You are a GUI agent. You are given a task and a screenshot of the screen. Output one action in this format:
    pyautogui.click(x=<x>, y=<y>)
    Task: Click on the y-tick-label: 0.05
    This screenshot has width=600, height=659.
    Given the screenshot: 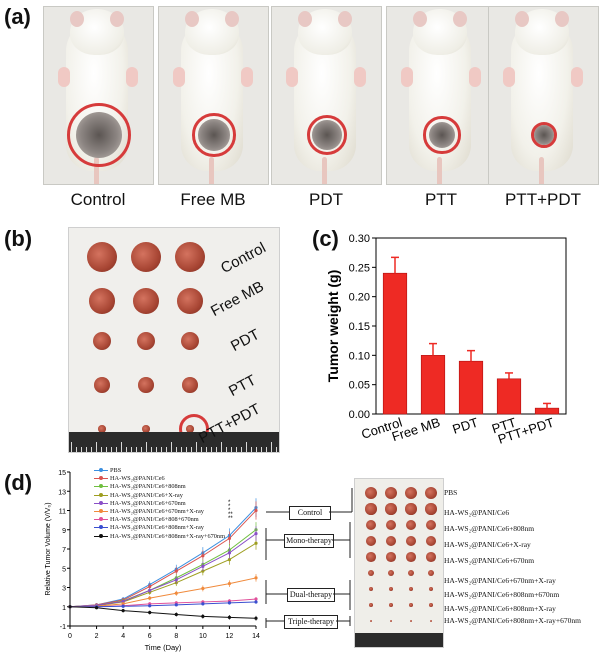 What is the action you would take?
    pyautogui.click(x=359, y=386)
    